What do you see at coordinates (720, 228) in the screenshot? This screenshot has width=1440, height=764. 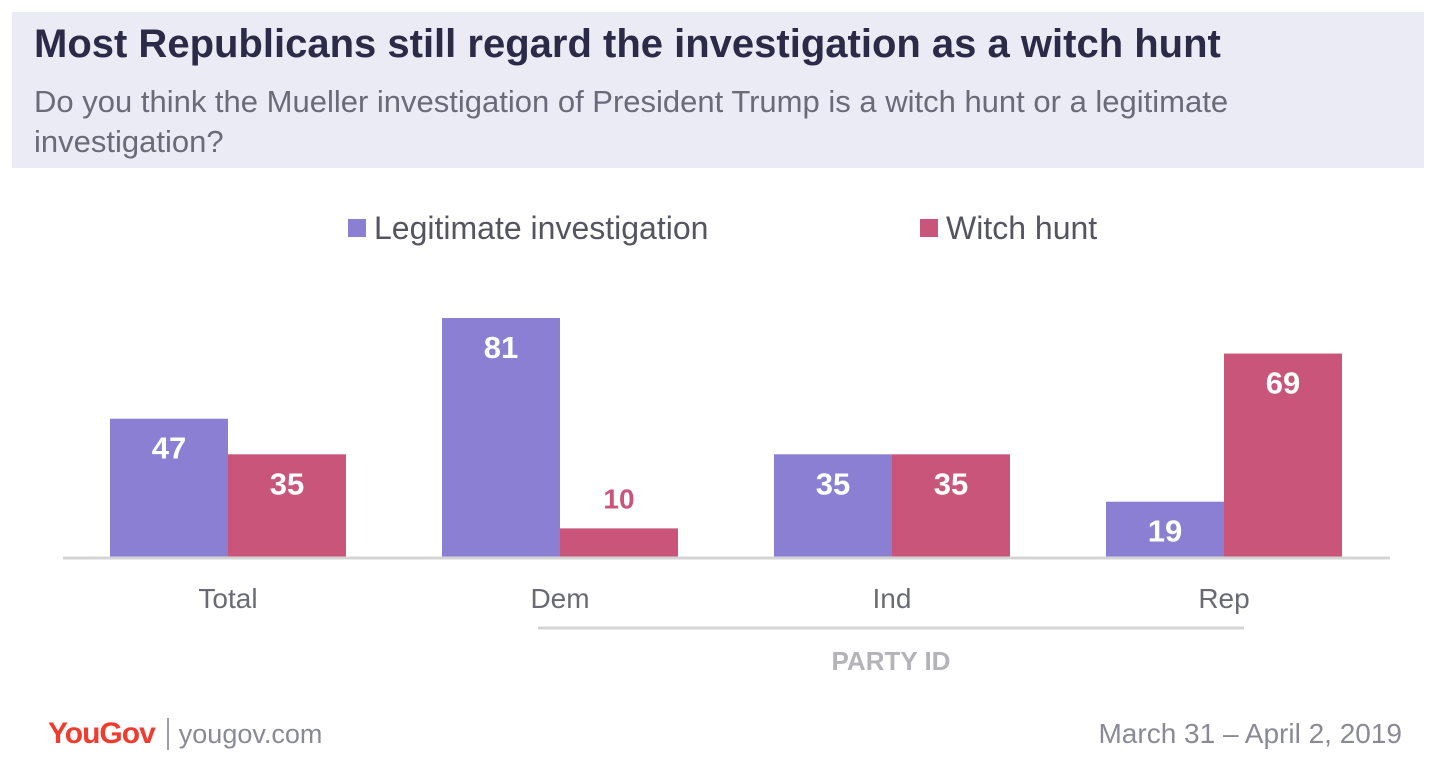 I see `chart-legend: Legitimate investigation Witch hunt` at bounding box center [720, 228].